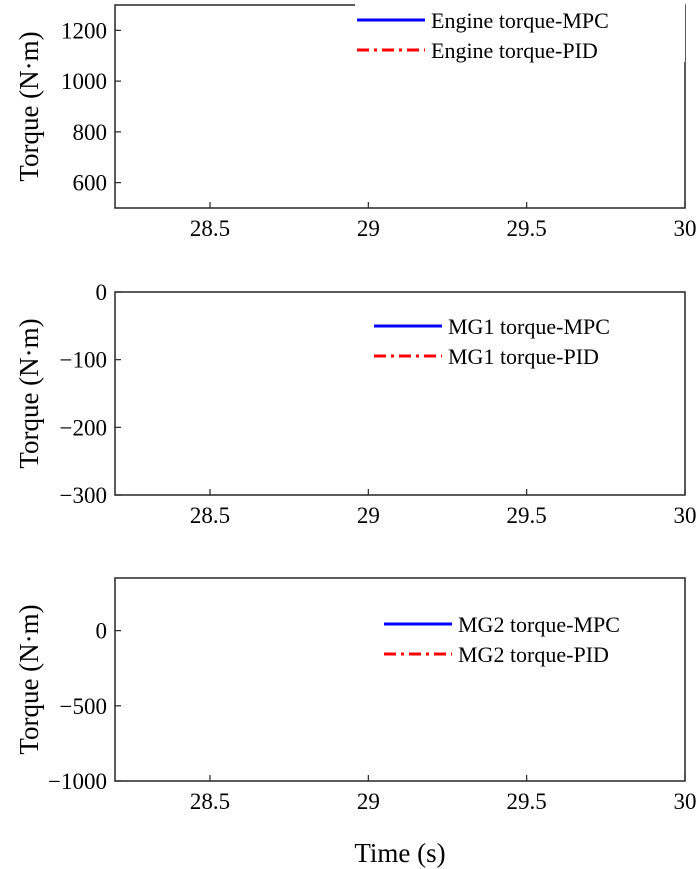 This screenshot has height=869, width=700. I want to click on y-tick-label: −500, so click(83, 706).